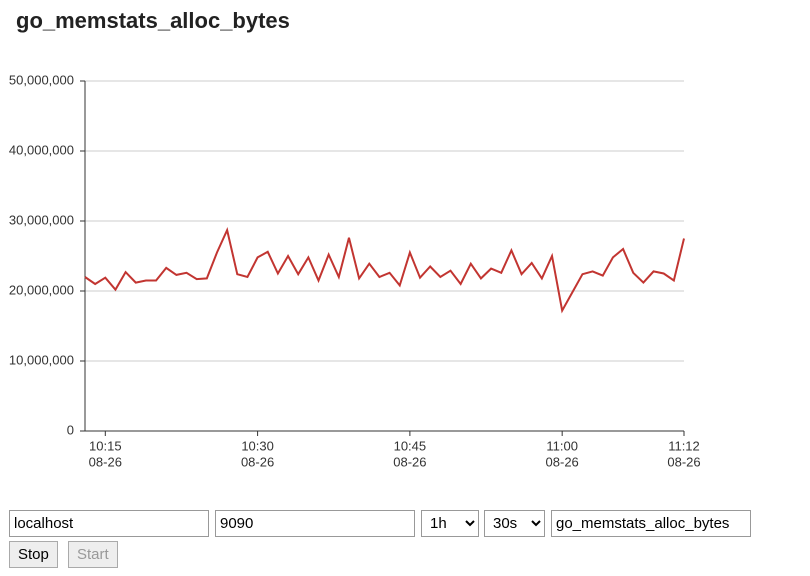  I want to click on x-tick-label: 10:30, so click(257, 445).